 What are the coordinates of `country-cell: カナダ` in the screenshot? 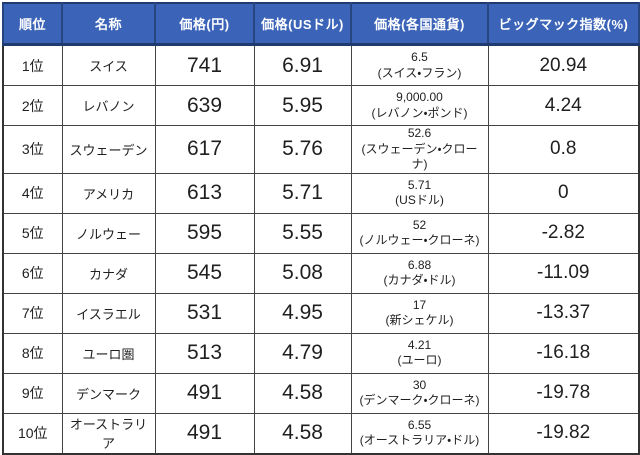 It's located at (108, 273).